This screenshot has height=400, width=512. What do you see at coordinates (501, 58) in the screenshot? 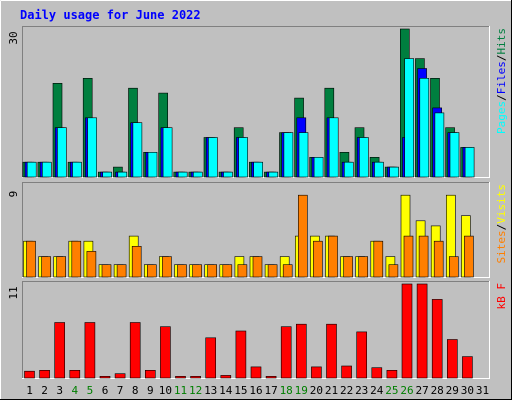
I see `legend-hits-files-pages-item-3: /` at bounding box center [501, 58].